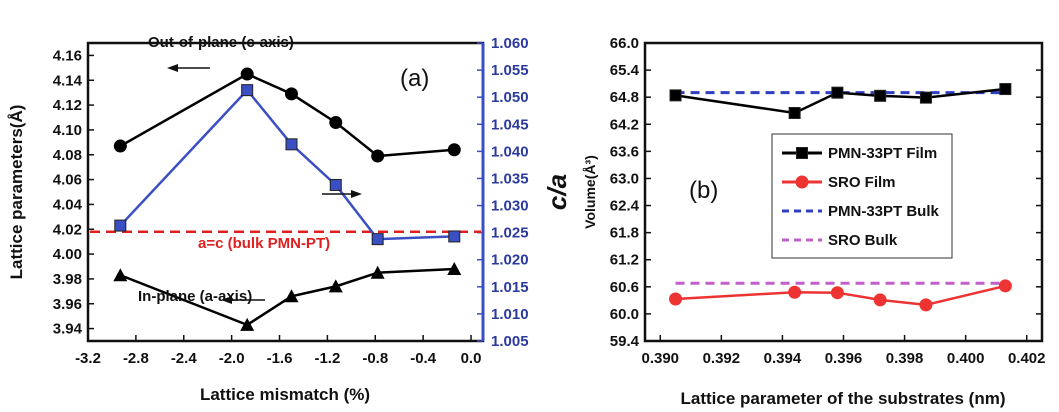  I want to click on x-tick-label: -2.4, so click(184, 358).